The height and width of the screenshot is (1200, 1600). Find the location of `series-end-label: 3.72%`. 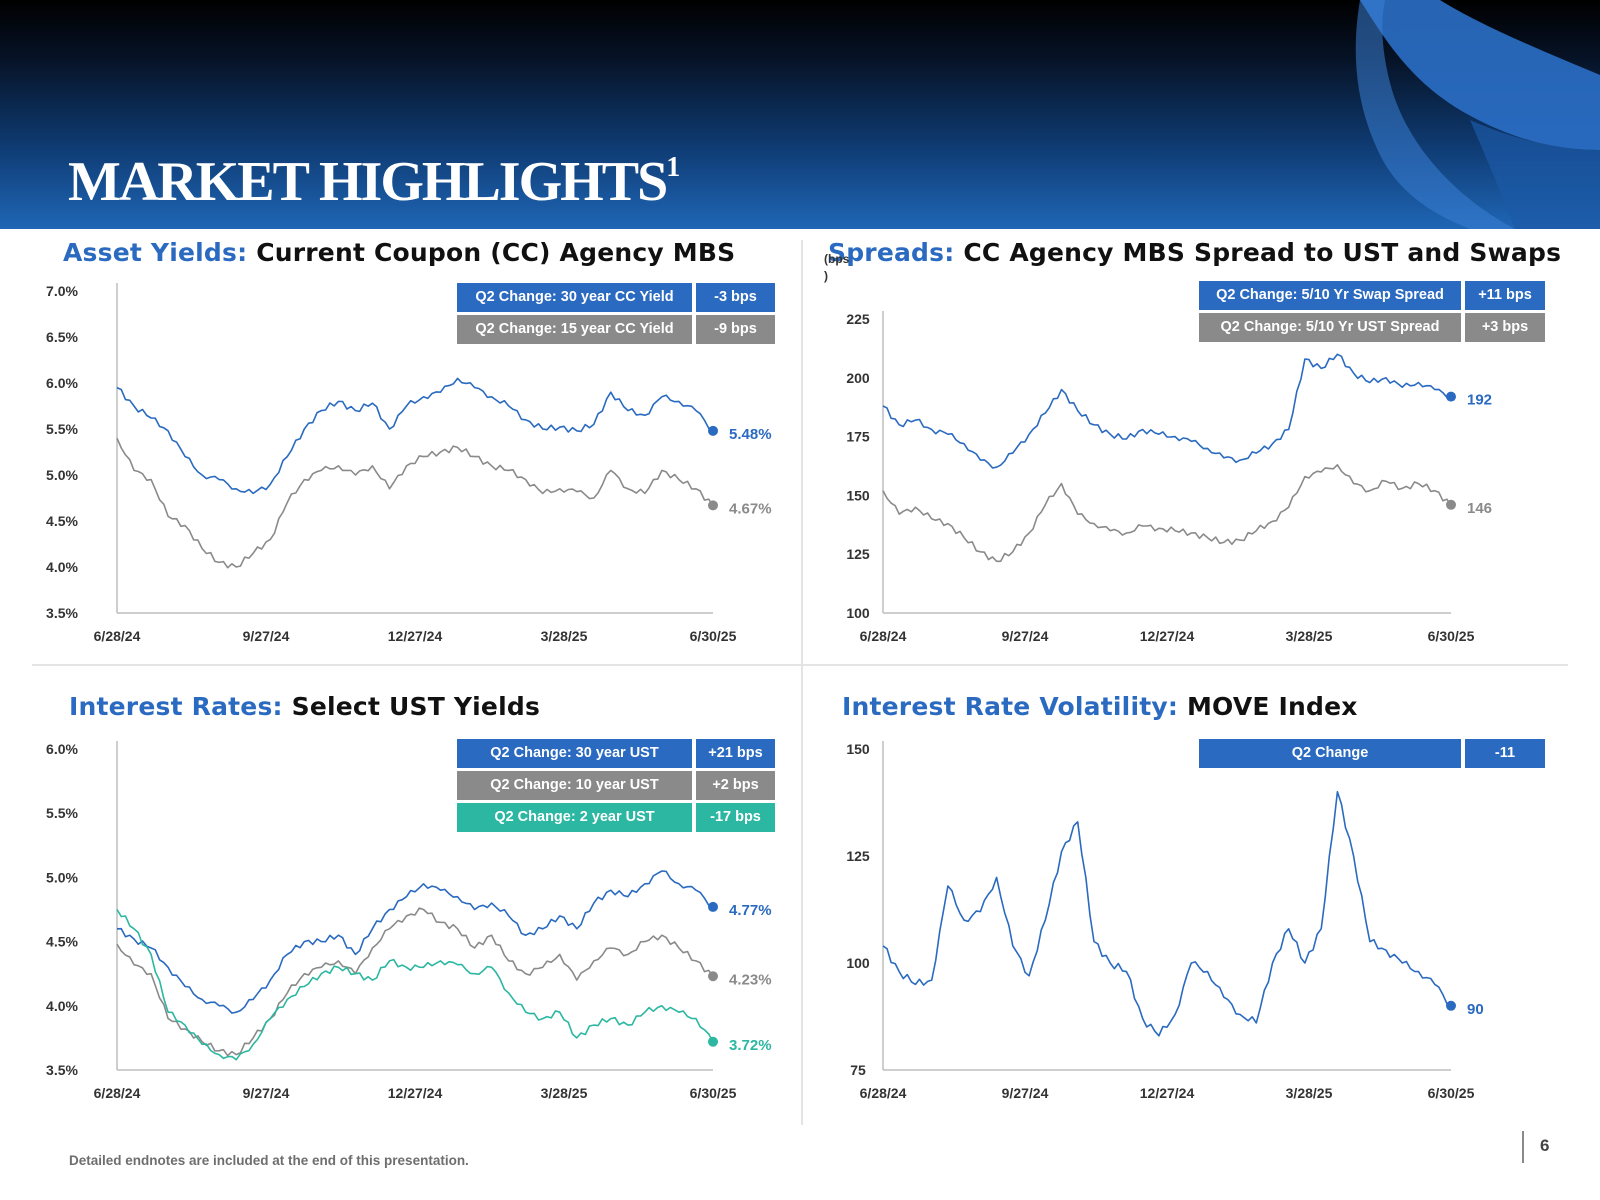

series-end-label: 3.72% is located at coordinates (750, 1045).